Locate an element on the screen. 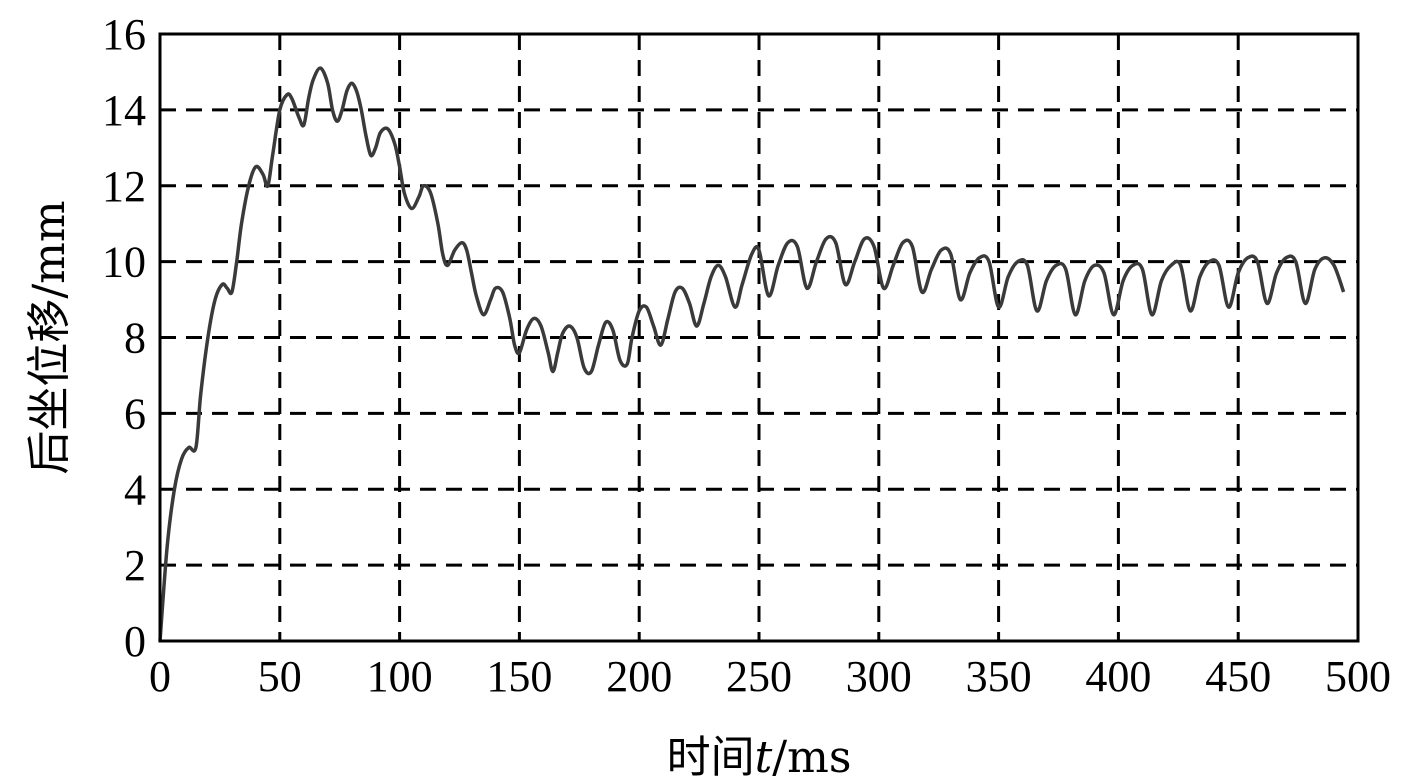 The image size is (1417, 784). y-tick-label-10: 10 is located at coordinates (124, 262).